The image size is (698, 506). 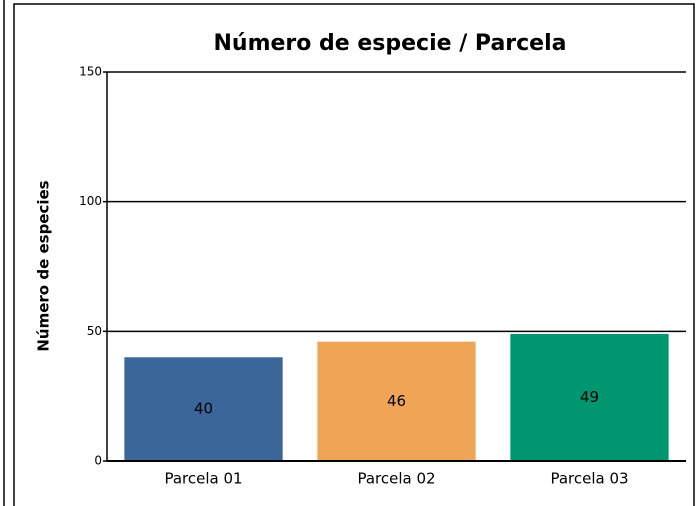 I want to click on y-tick-label: 100, so click(x=90, y=201).